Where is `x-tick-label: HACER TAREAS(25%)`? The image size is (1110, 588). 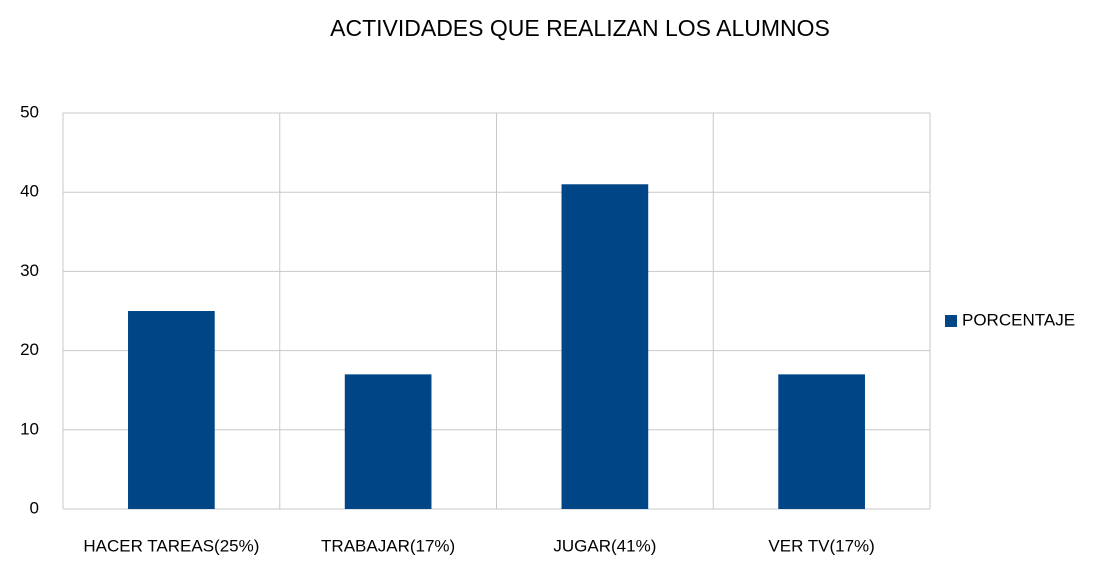
x-tick-label: HACER TAREAS(25%) is located at coordinates (171, 545).